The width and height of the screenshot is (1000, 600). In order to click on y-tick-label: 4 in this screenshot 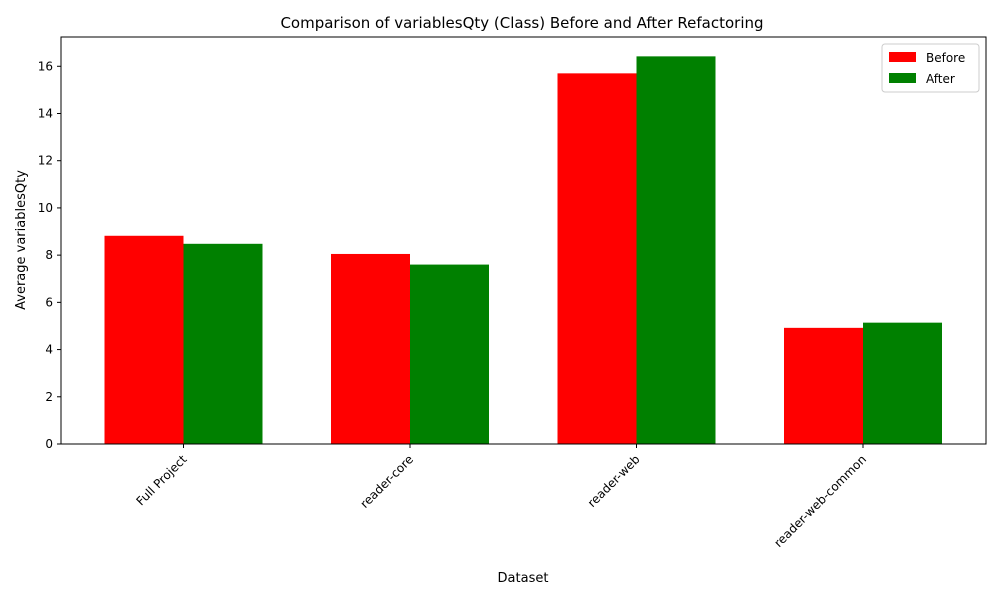, I will do `click(49, 350)`.